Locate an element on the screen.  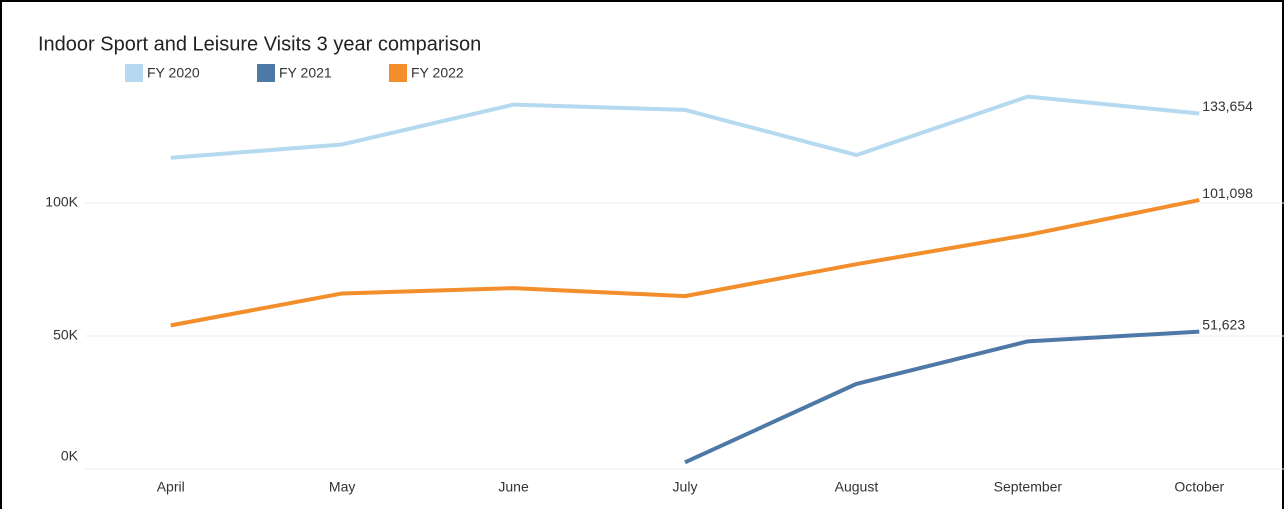
y-tick-label: 50K is located at coordinates (66, 335).